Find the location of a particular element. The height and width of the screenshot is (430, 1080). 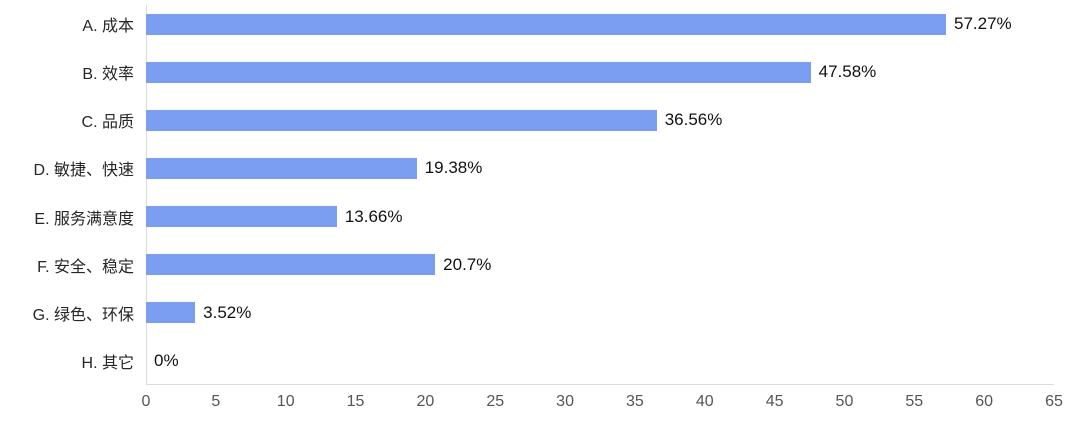

chart-row: F. 安全、稳定 20.7% is located at coordinates (540, 265).